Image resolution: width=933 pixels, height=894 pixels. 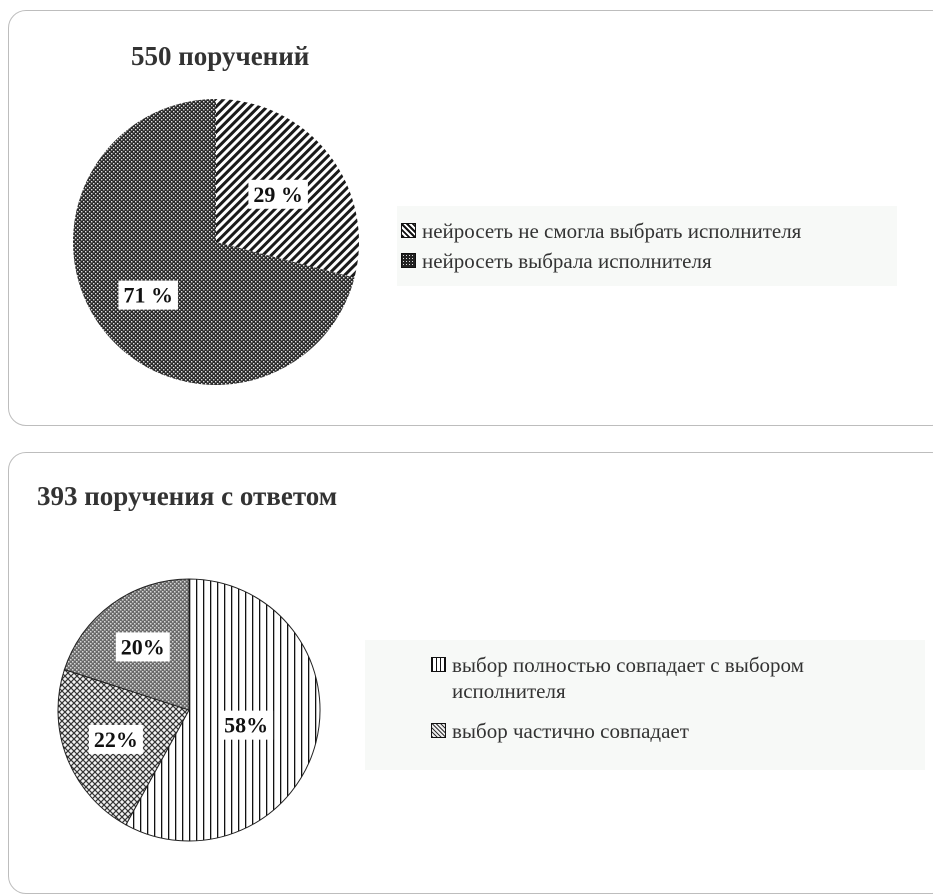 What do you see at coordinates (408, 230) in the screenshot?
I see `legend-swatch-diagonal` at bounding box center [408, 230].